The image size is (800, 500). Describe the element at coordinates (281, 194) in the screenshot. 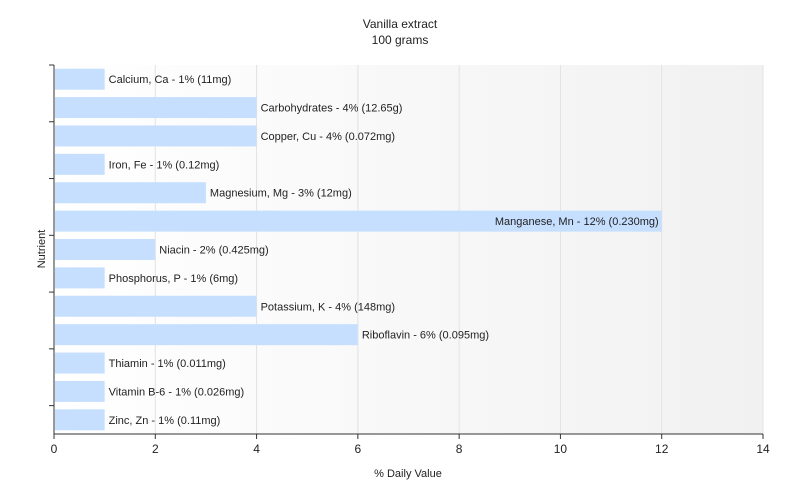

I see `bar-label-5: Magnesium, Mg - 3% (12mg)` at that location.